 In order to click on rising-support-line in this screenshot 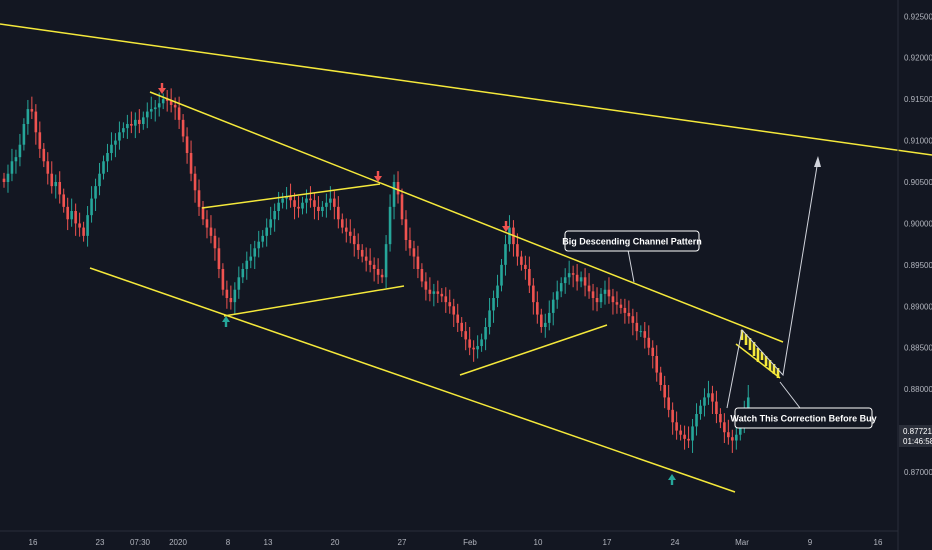, I will do `click(533, 350)`.